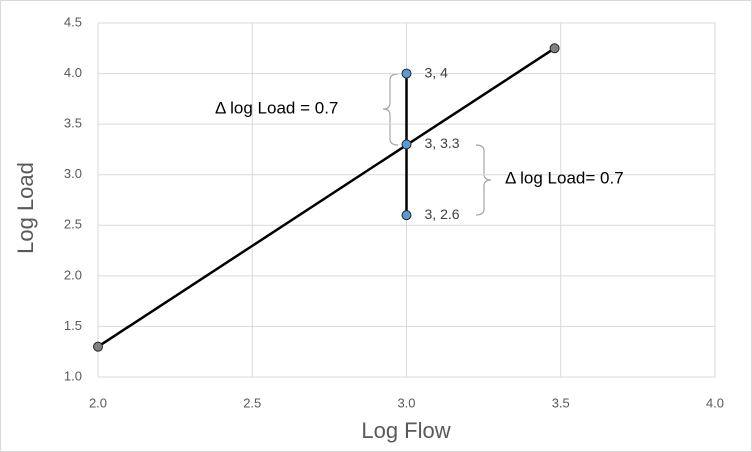  I want to click on x-tick-label: 2.0, so click(98, 402).